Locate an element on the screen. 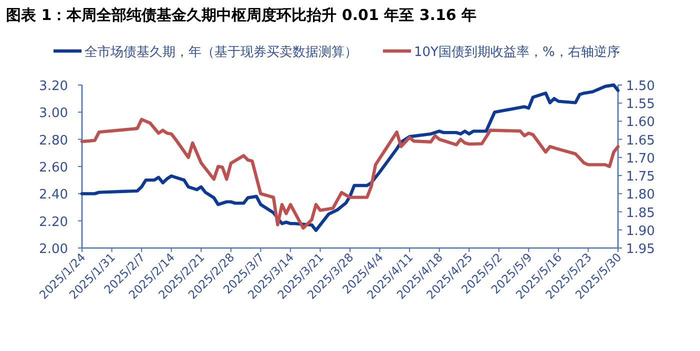  y2-tick-label: 1.55 is located at coordinates (640, 104).